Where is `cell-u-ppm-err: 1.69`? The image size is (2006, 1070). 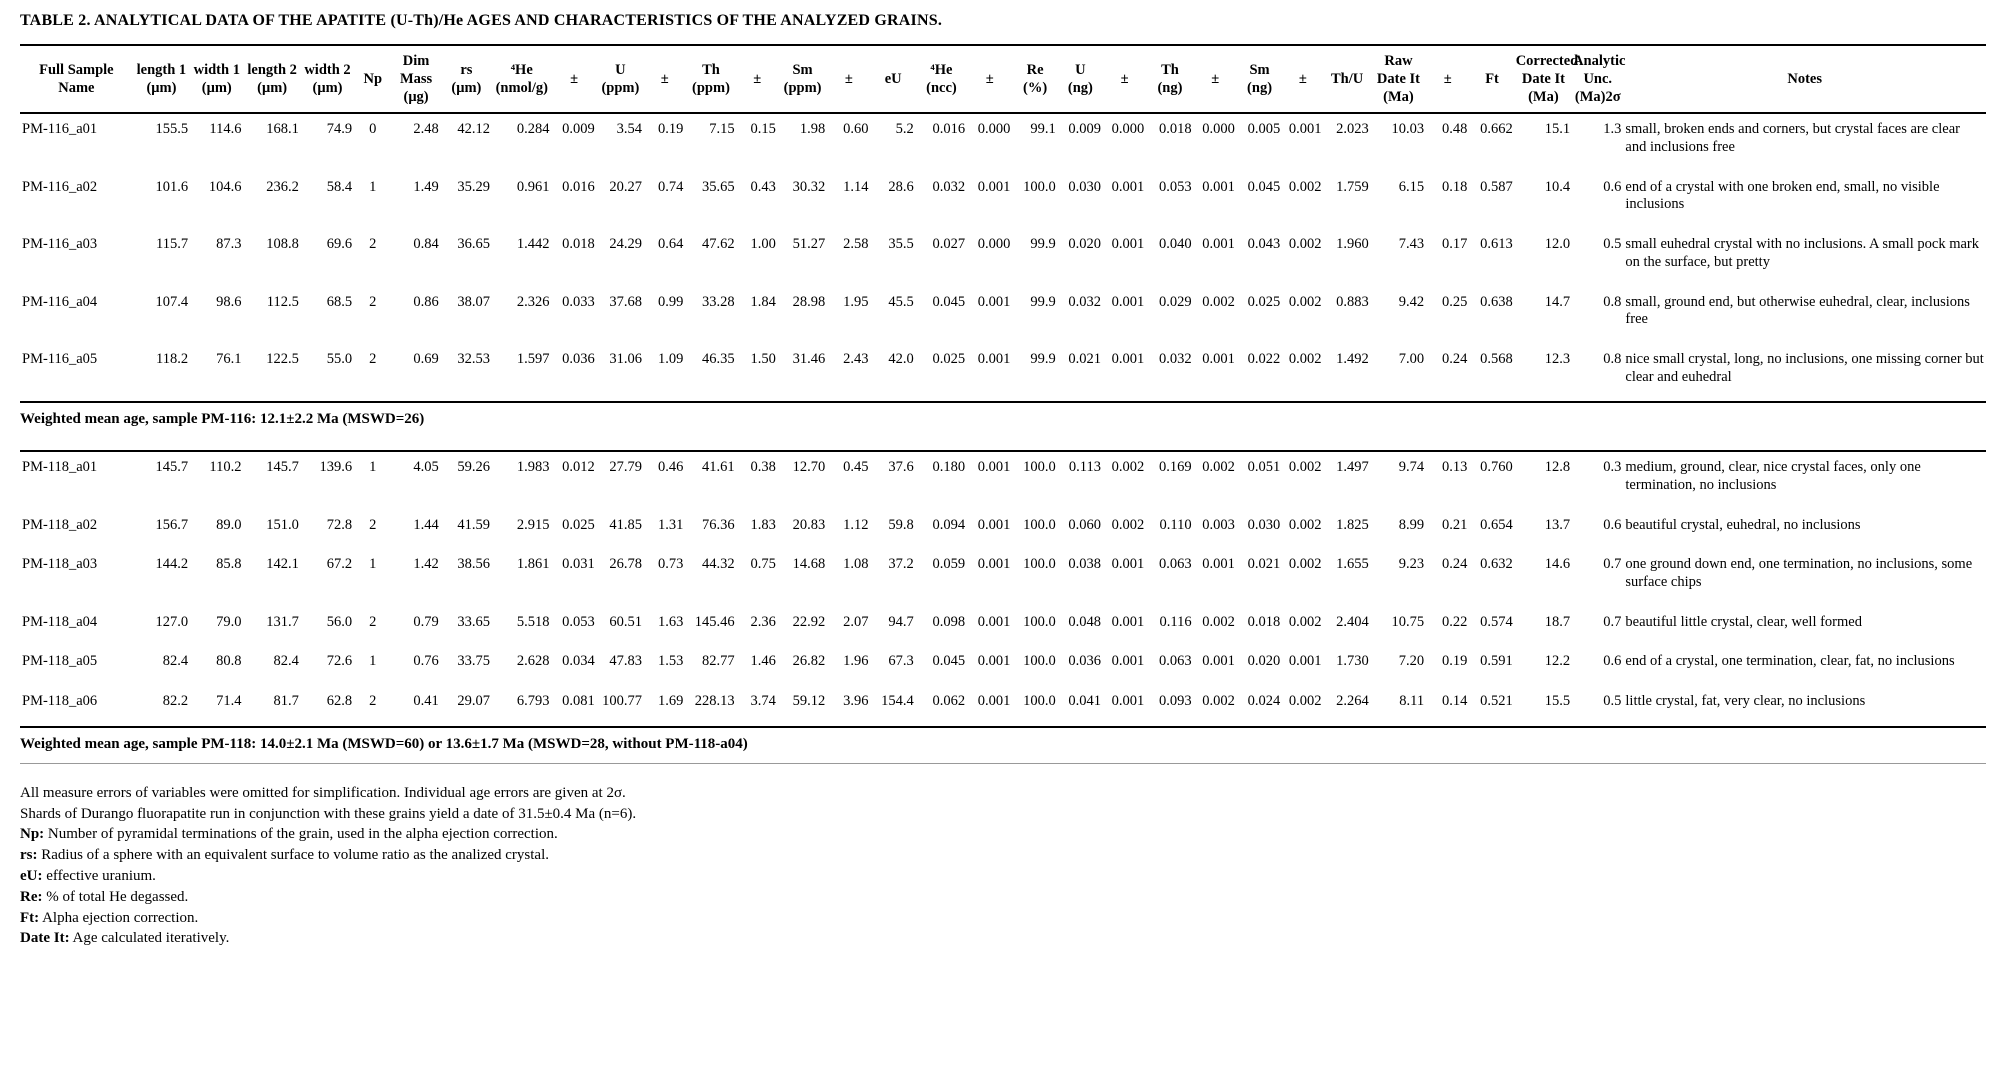
cell-u-ppm-err: 1.69 is located at coordinates (670, 701).